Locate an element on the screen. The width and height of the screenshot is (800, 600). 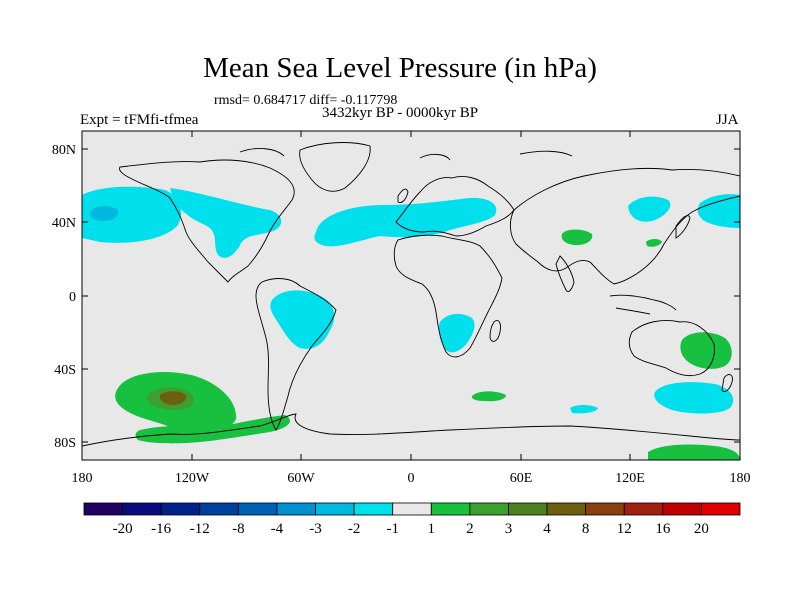
anomaly-region-north-pacific-core is located at coordinates (104, 214).